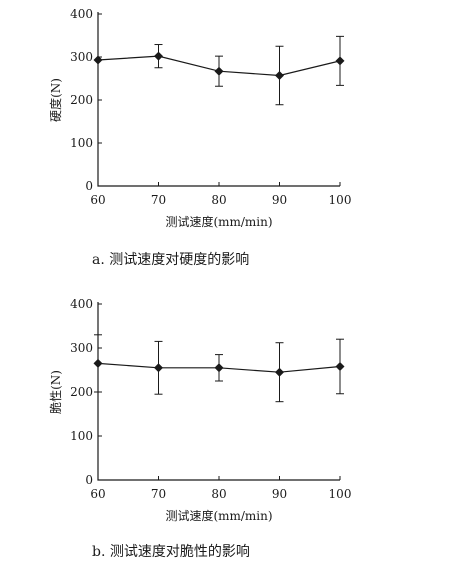 This screenshot has height=572, width=469. Describe the element at coordinates (55, 392) in the screenshot. I see `y-axis-label: 脆性(N)` at that location.